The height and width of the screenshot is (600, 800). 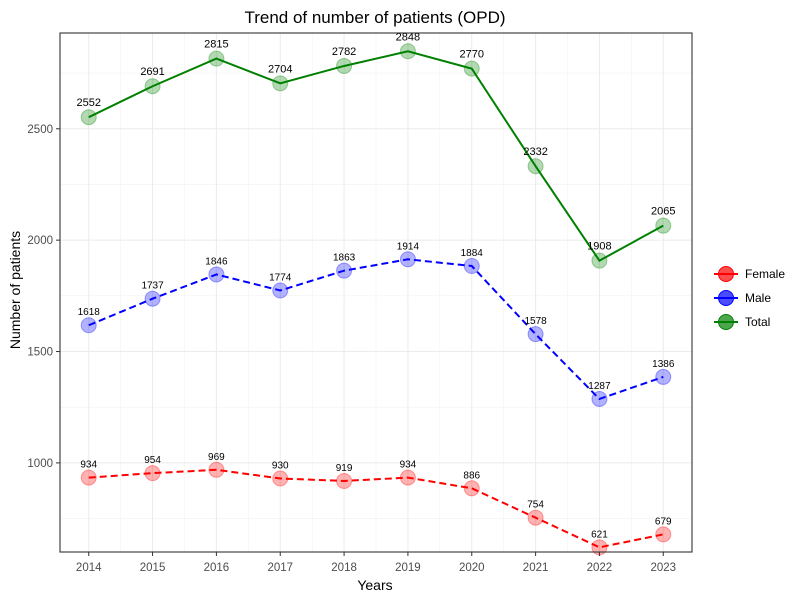 What do you see at coordinates (374, 17) in the screenshot?
I see `chart-title: Trend of number of patients (OPD)` at bounding box center [374, 17].